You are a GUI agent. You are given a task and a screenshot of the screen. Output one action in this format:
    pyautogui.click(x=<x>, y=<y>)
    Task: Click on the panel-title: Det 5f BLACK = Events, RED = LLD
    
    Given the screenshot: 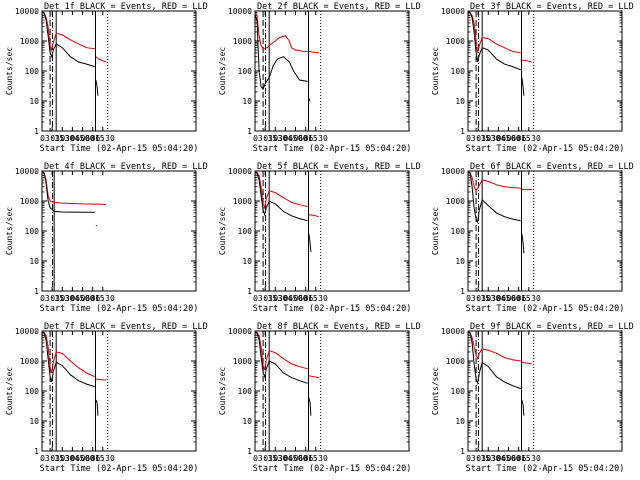 What is the action you would take?
    pyautogui.click(x=339, y=167)
    